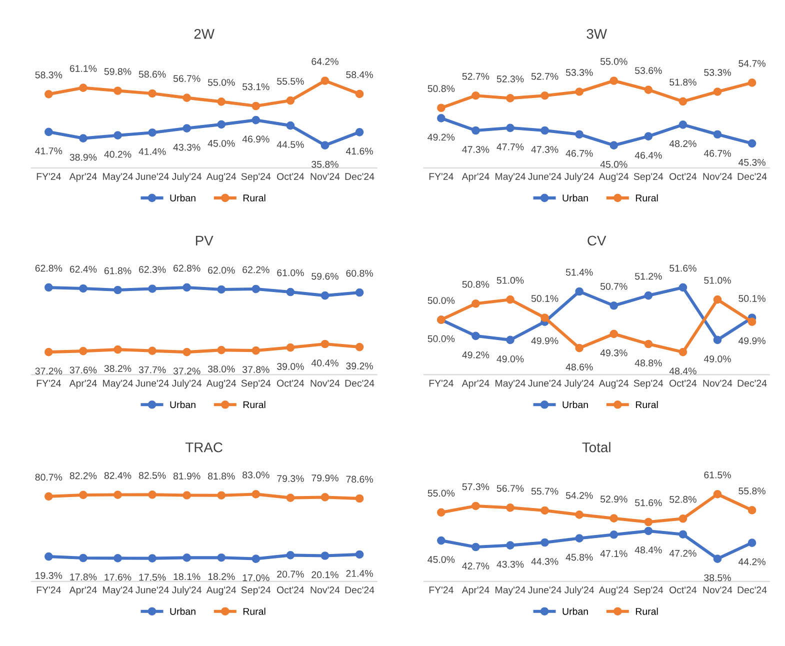  I want to click on data-label: 51.2%, so click(648, 276).